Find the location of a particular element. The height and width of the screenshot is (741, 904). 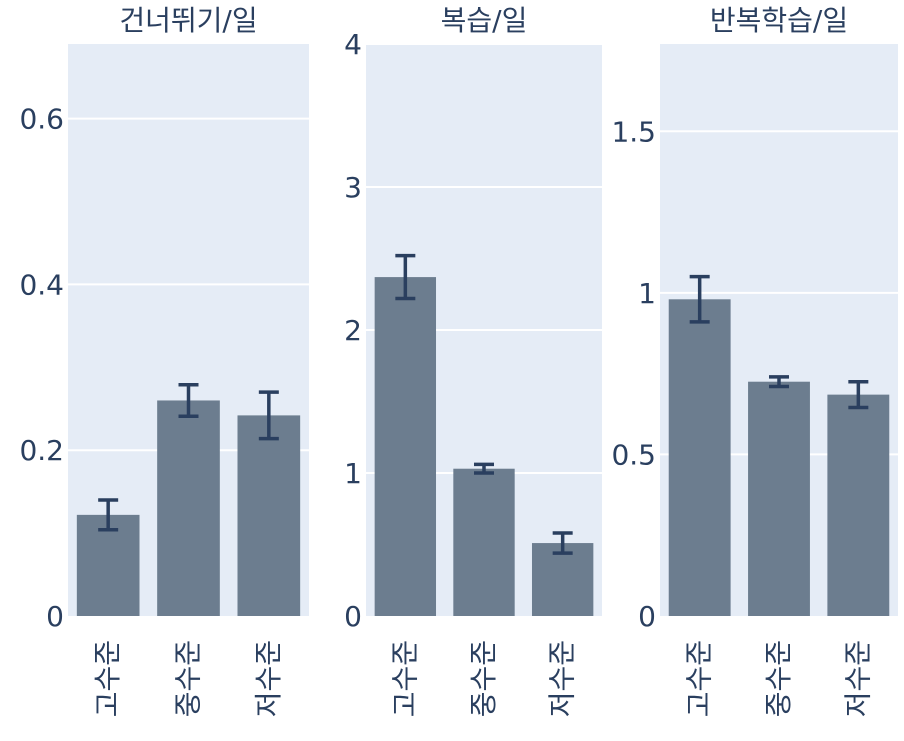

y-tick-label: 0.5 is located at coordinates (633, 454).